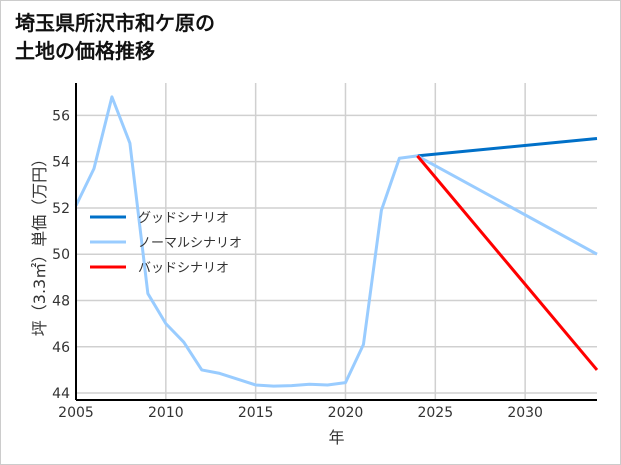 The width and height of the screenshot is (621, 465). What do you see at coordinates (76, 413) in the screenshot?
I see `x-tick-label: 2005` at bounding box center [76, 413].